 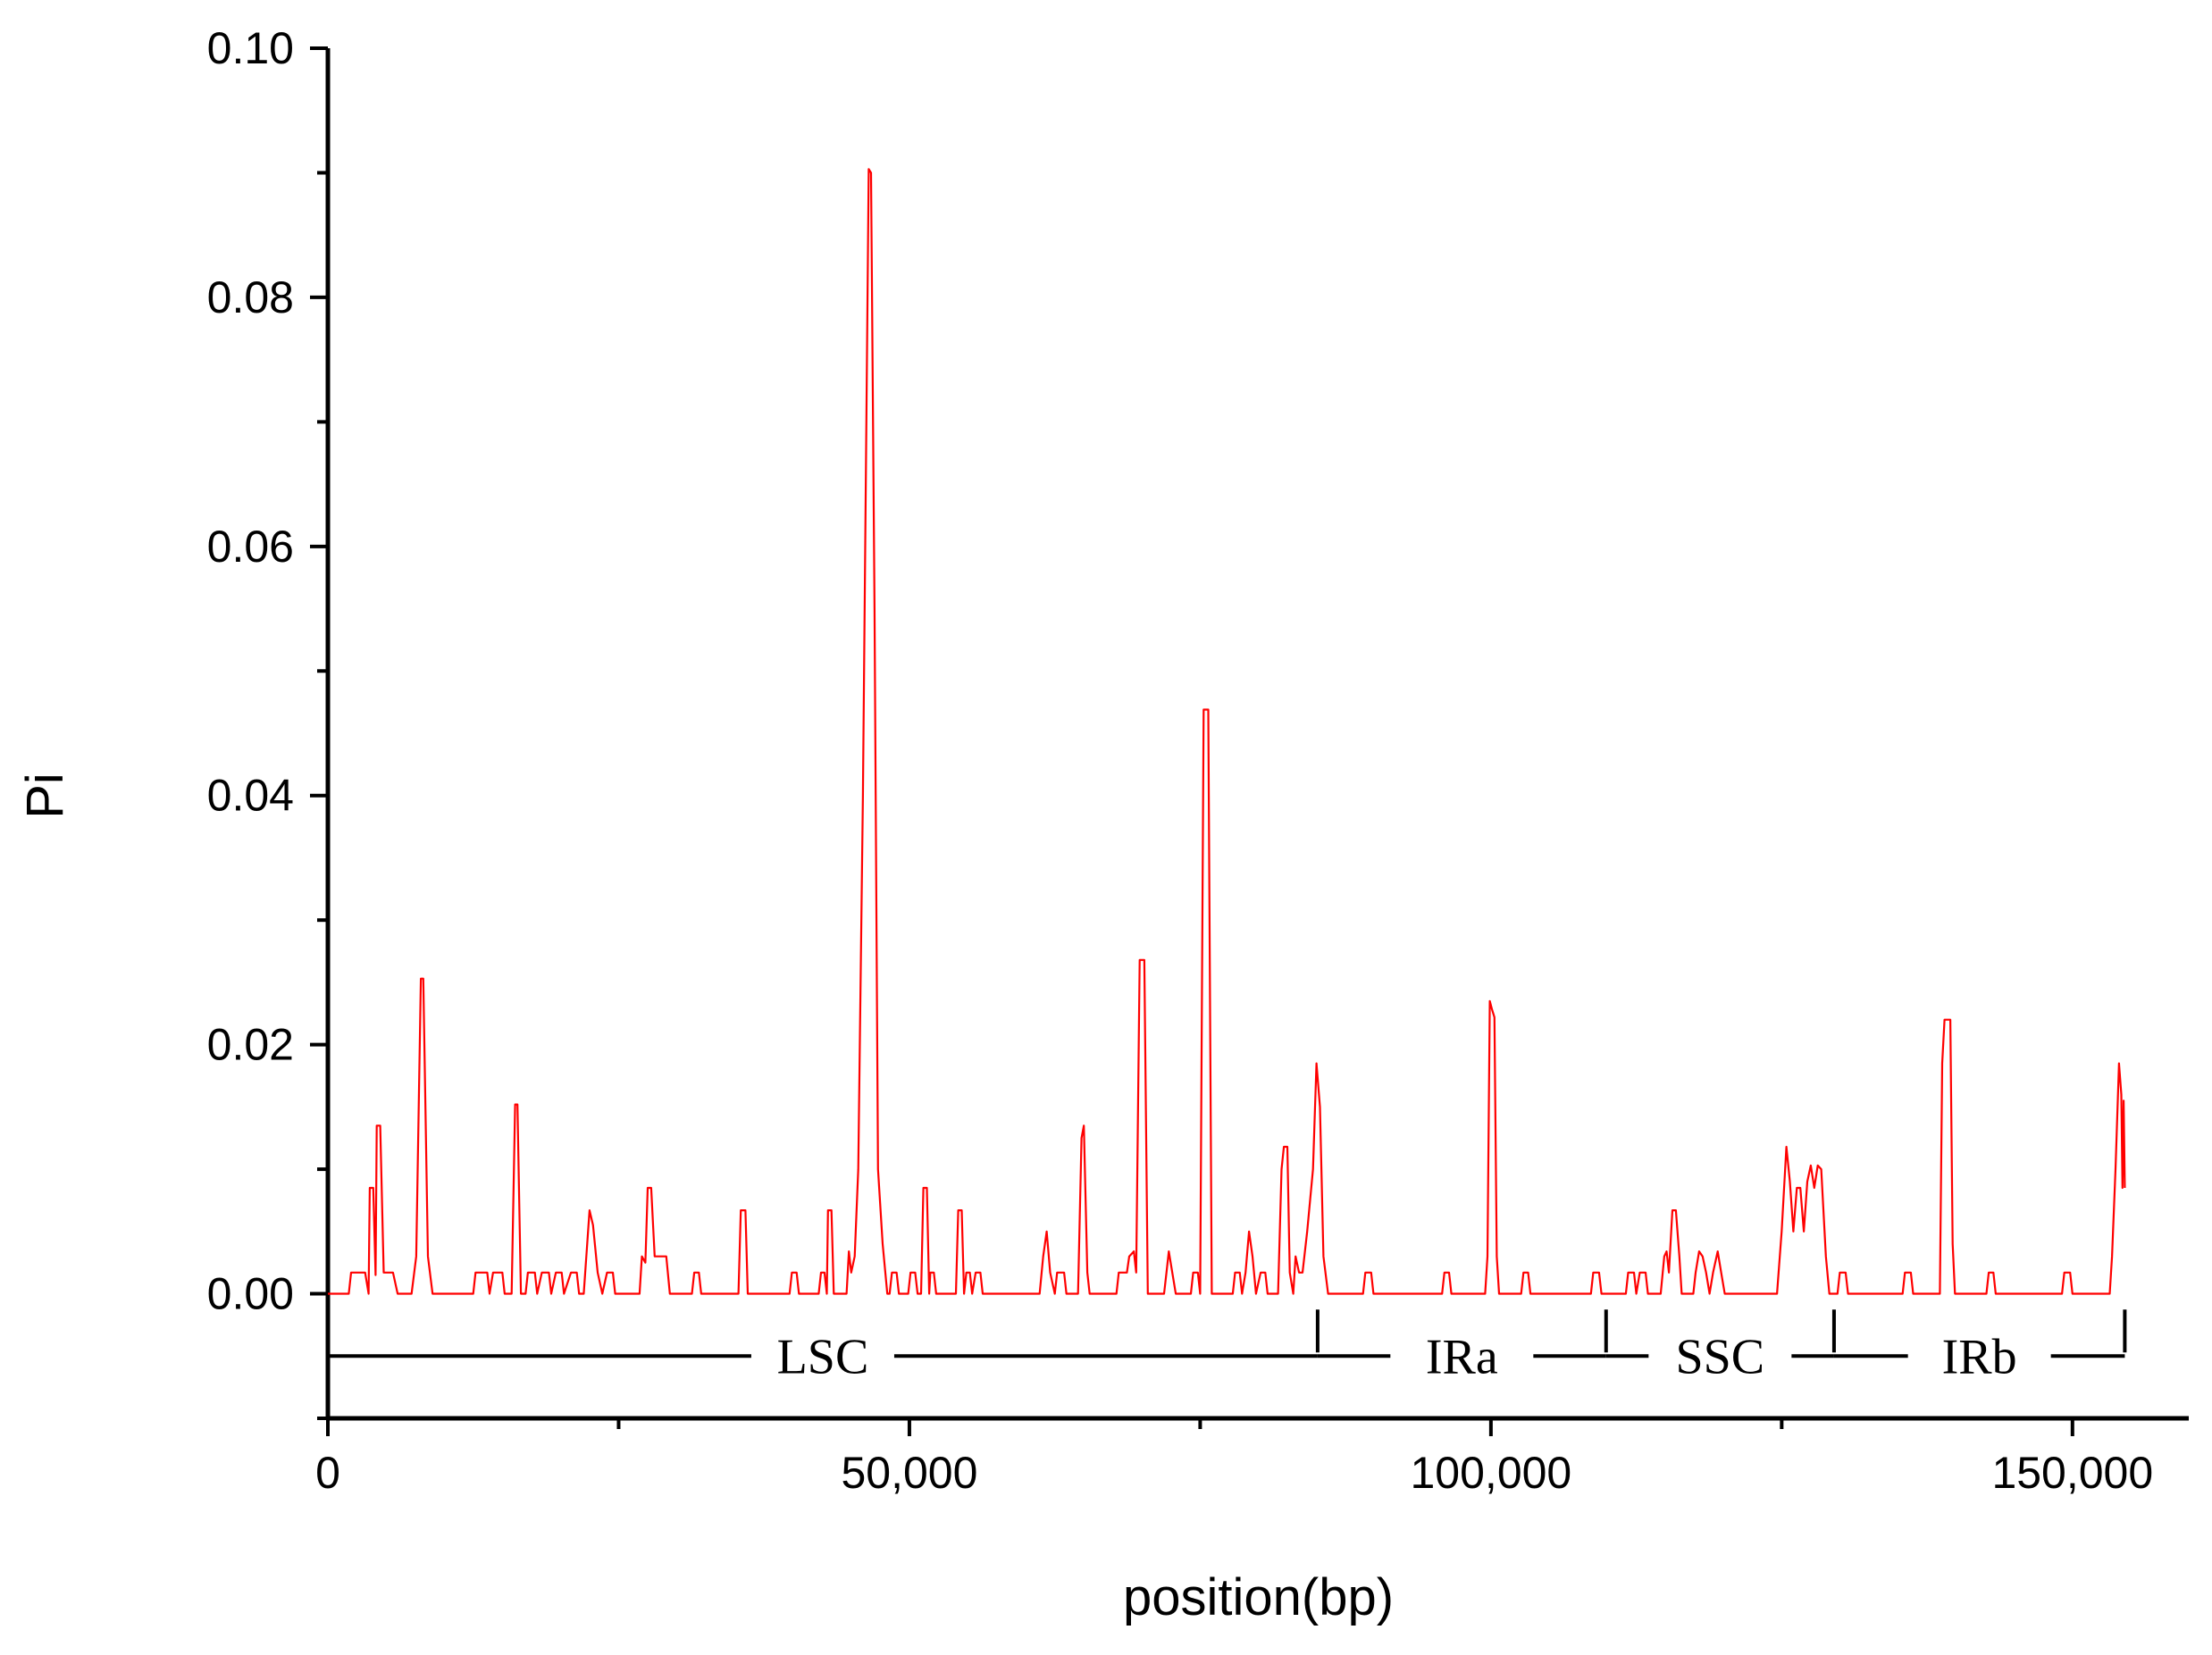 I want to click on y-tick-label: 0.00, so click(x=251, y=1294).